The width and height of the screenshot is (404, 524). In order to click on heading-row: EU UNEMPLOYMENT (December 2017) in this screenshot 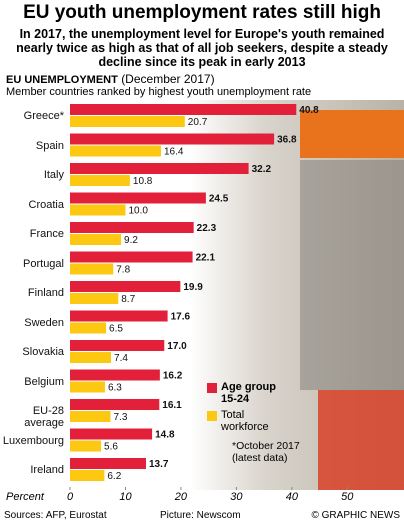, I will do `click(110, 79)`.